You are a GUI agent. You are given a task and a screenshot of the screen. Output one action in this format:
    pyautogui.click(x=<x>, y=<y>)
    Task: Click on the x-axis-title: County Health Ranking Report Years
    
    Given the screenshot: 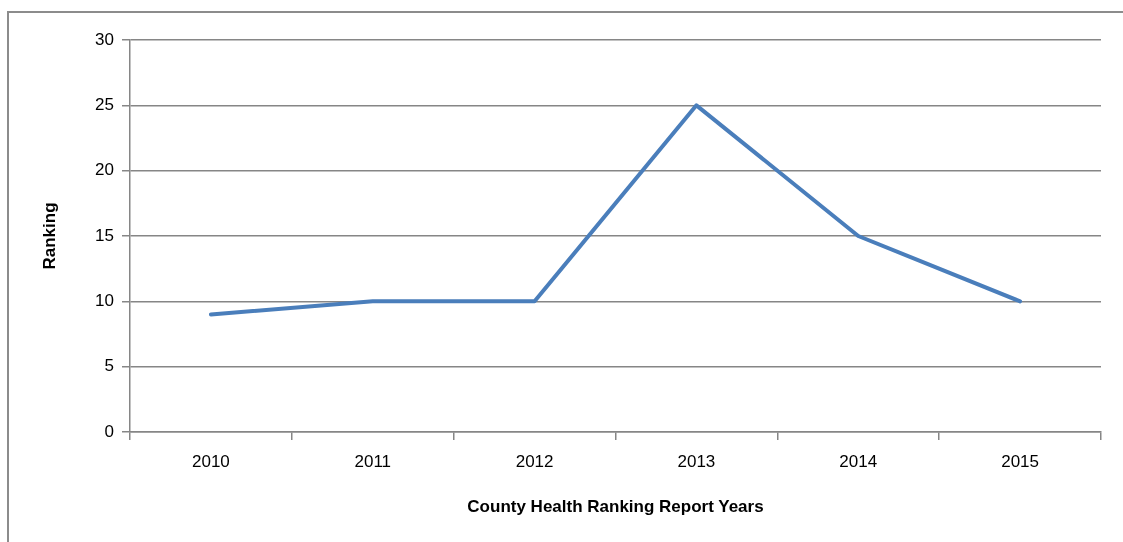 What is the action you would take?
    pyautogui.click(x=615, y=507)
    